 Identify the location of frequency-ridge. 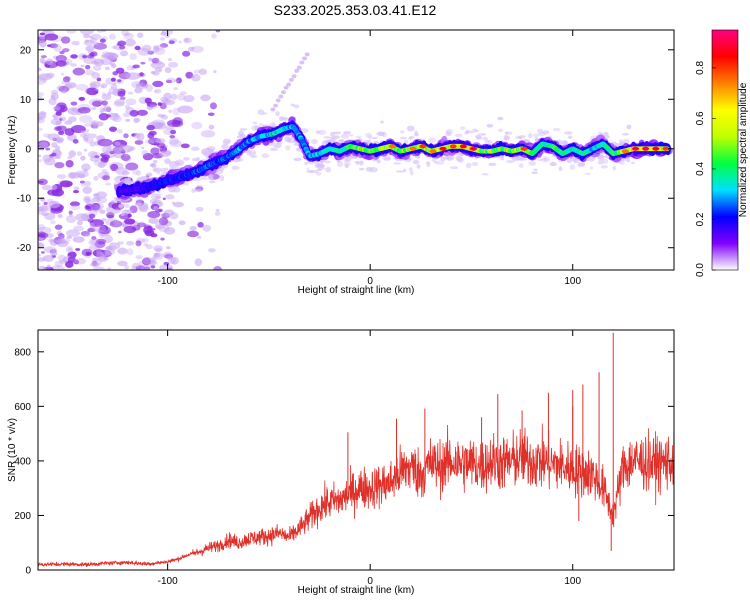
(393, 158).